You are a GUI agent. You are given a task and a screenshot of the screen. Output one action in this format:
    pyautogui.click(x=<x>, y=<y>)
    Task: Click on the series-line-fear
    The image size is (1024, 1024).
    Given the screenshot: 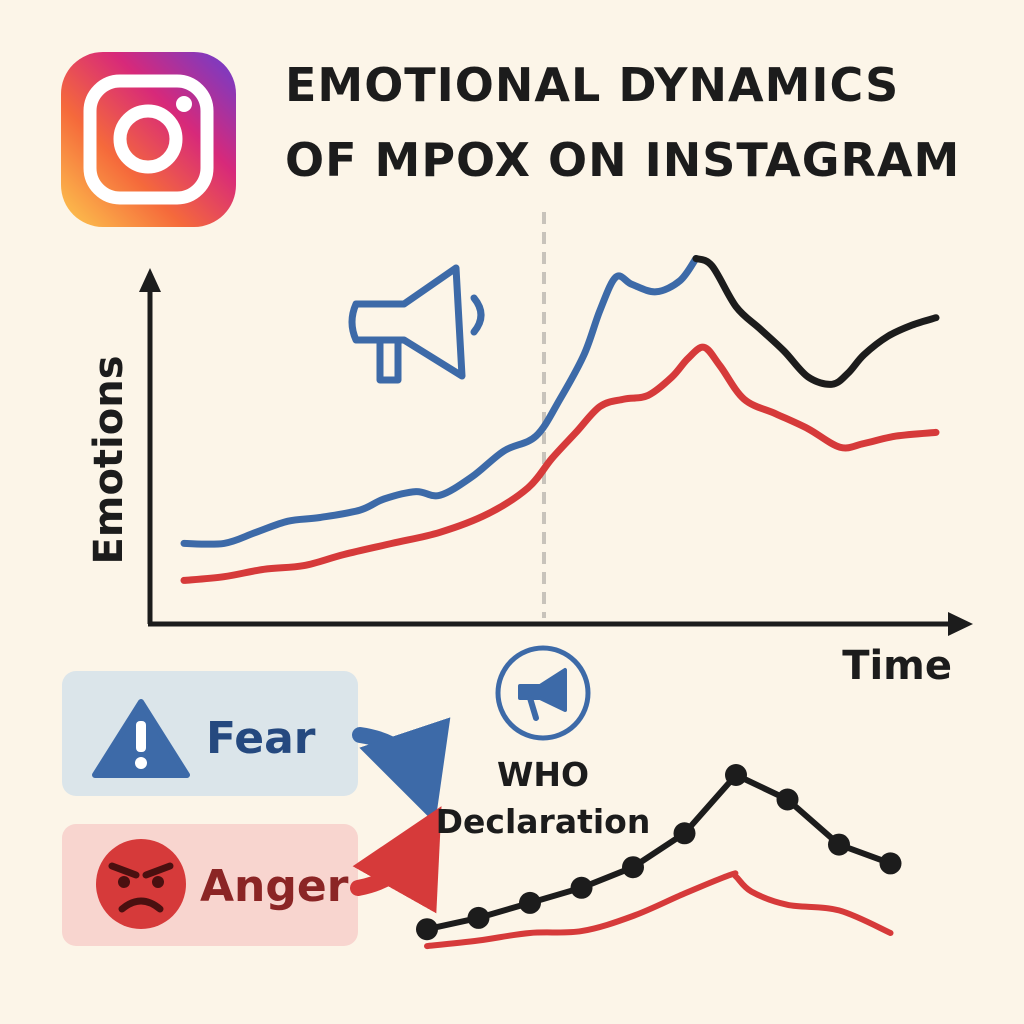 What is the action you would take?
    pyautogui.click(x=440, y=401)
    